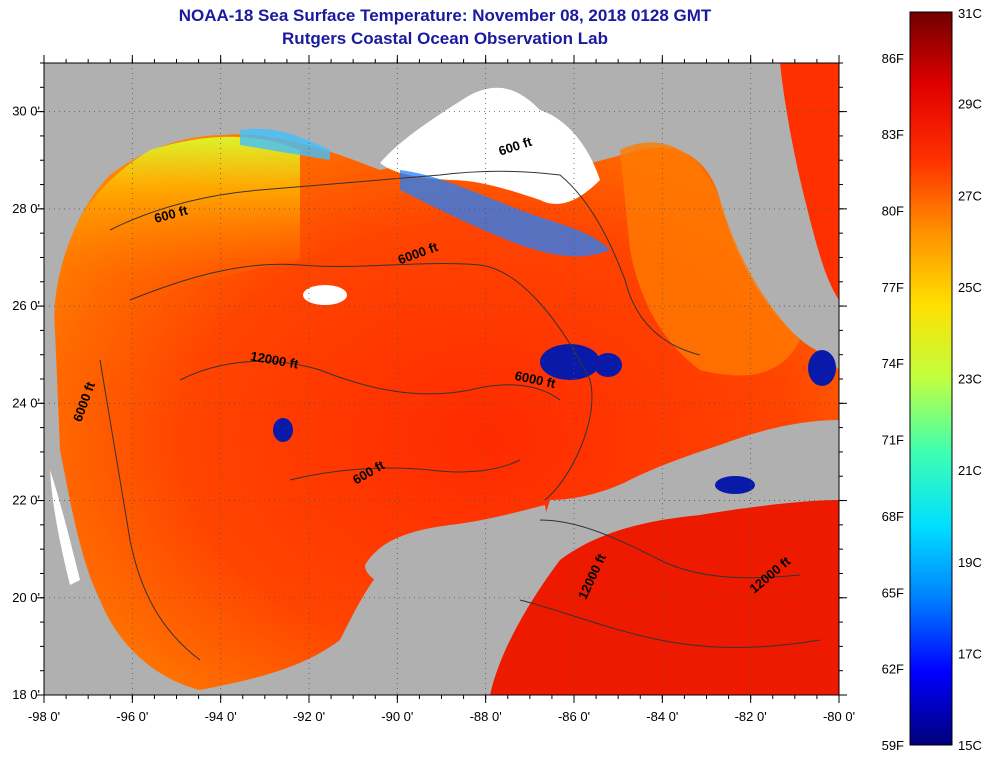  Describe the element at coordinates (486, 716) in the screenshot. I see `x-tick-label: -88 0'` at that location.